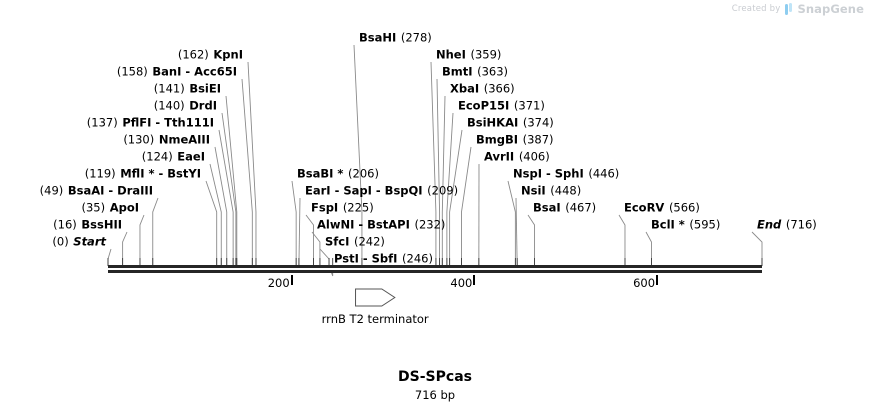 The image size is (870, 408). Describe the element at coordinates (517, 156) in the screenshot. I see `restriction-site-label-avrii: AvrII (406)` at that location.